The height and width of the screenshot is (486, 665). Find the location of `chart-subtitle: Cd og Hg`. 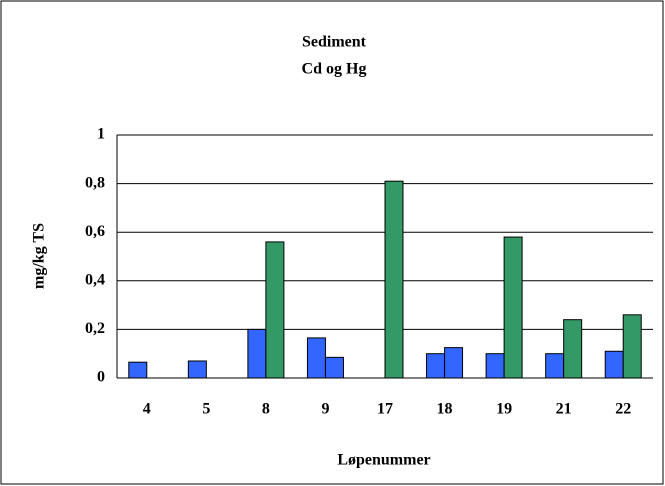

chart-subtitle: Cd og Hg is located at coordinates (334, 69).